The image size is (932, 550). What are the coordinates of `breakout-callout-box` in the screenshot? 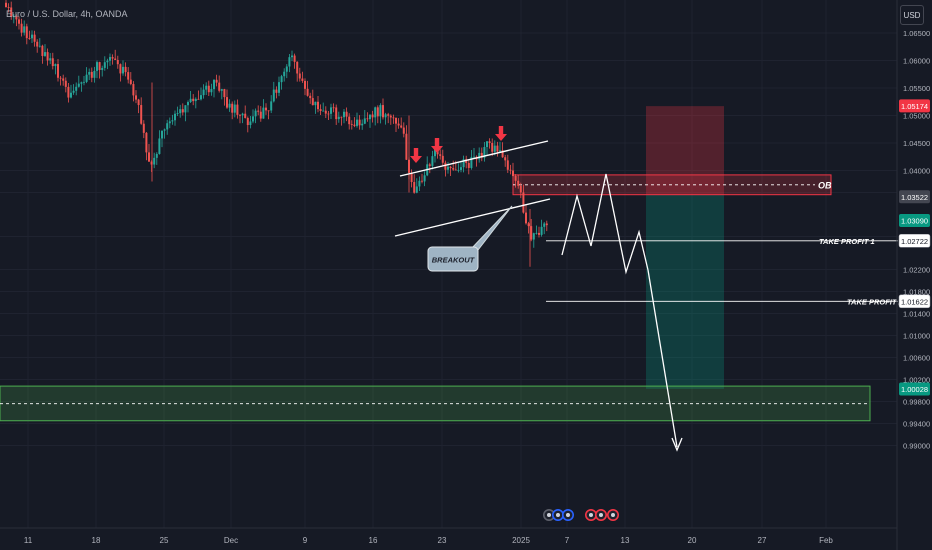 It's located at (453, 259).